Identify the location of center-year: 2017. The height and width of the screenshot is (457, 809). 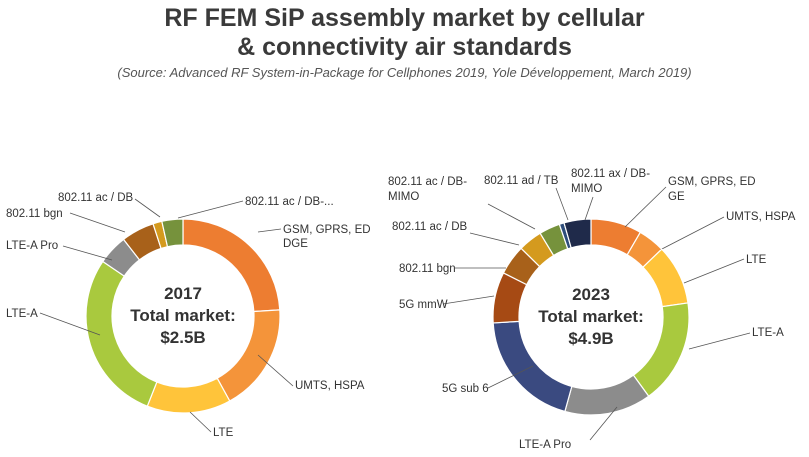
(183, 293).